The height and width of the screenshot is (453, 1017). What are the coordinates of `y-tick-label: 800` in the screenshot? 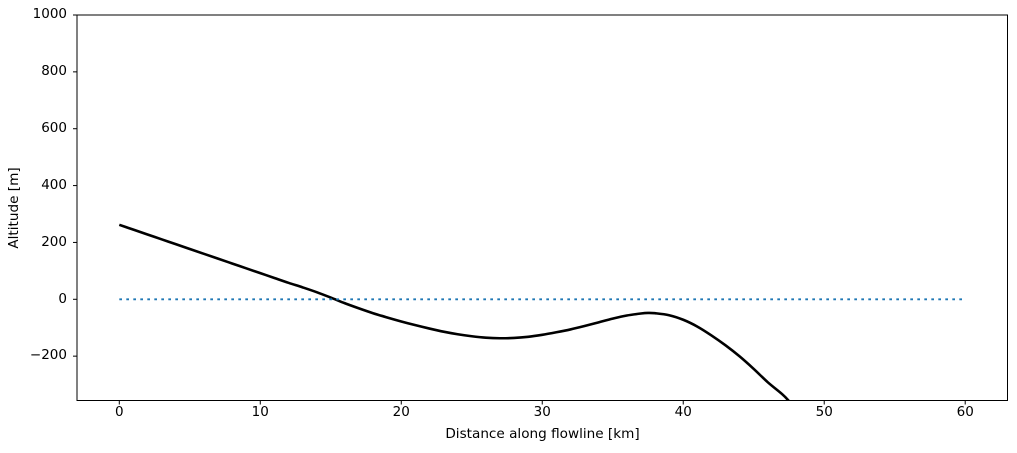 It's located at (54, 71).